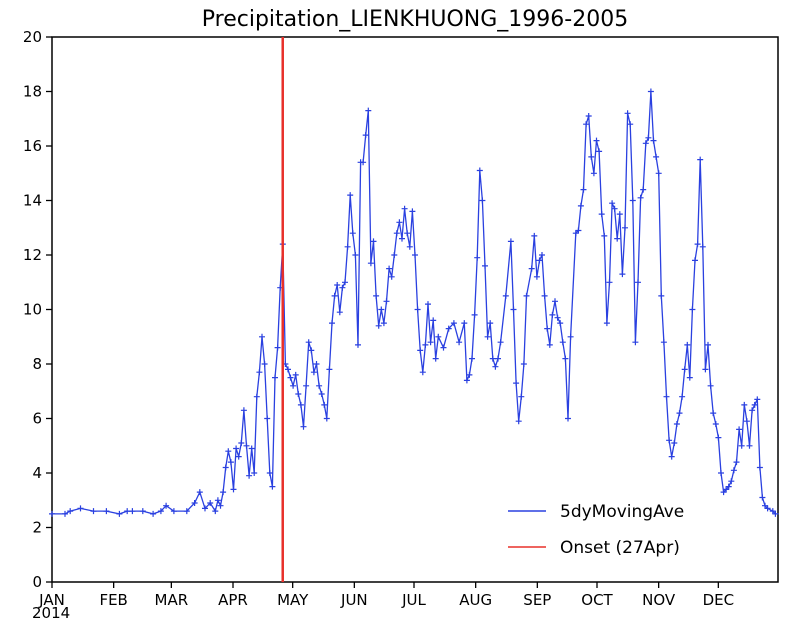 Image resolution: width=800 pixels, height=623 pixels. I want to click on y-tick-label-0: 0, so click(37, 582).